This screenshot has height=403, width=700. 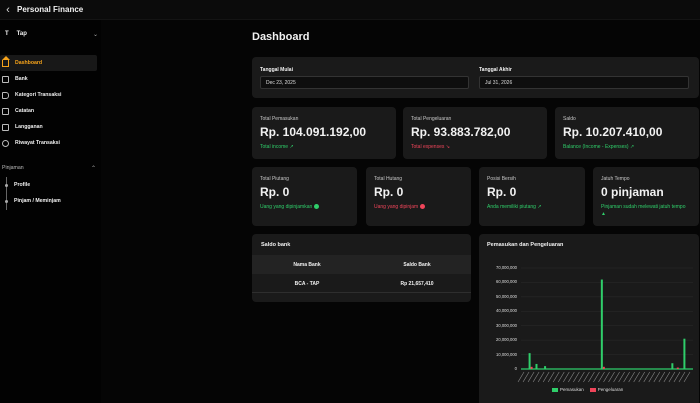 I want to click on chart-title: Pemasukan dan Pengeluaran, so click(x=525, y=245).